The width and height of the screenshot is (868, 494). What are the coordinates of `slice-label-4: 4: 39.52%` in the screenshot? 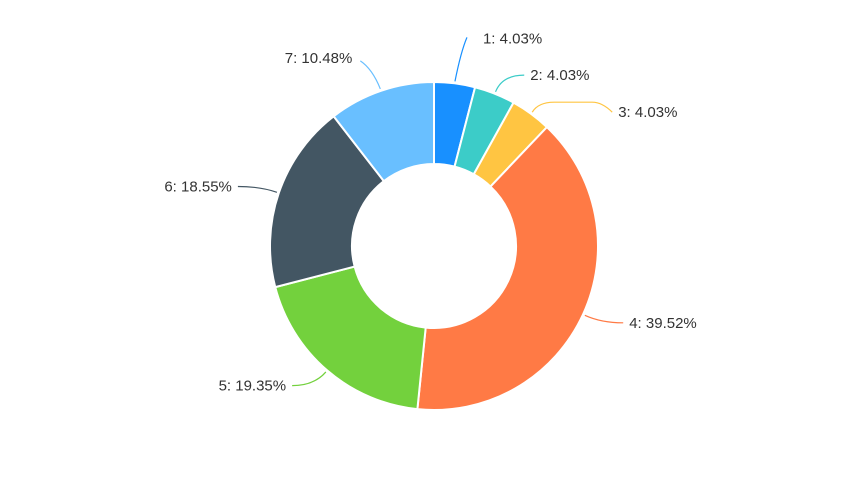 It's located at (663, 323).